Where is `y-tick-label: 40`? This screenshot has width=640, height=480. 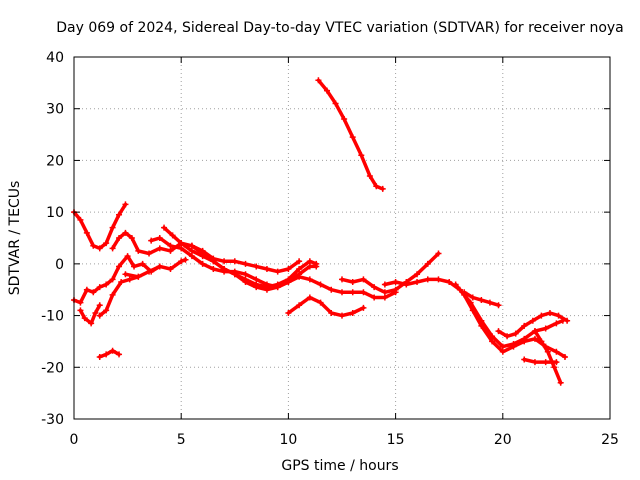 y-tick-label: 40 is located at coordinates (55, 58).